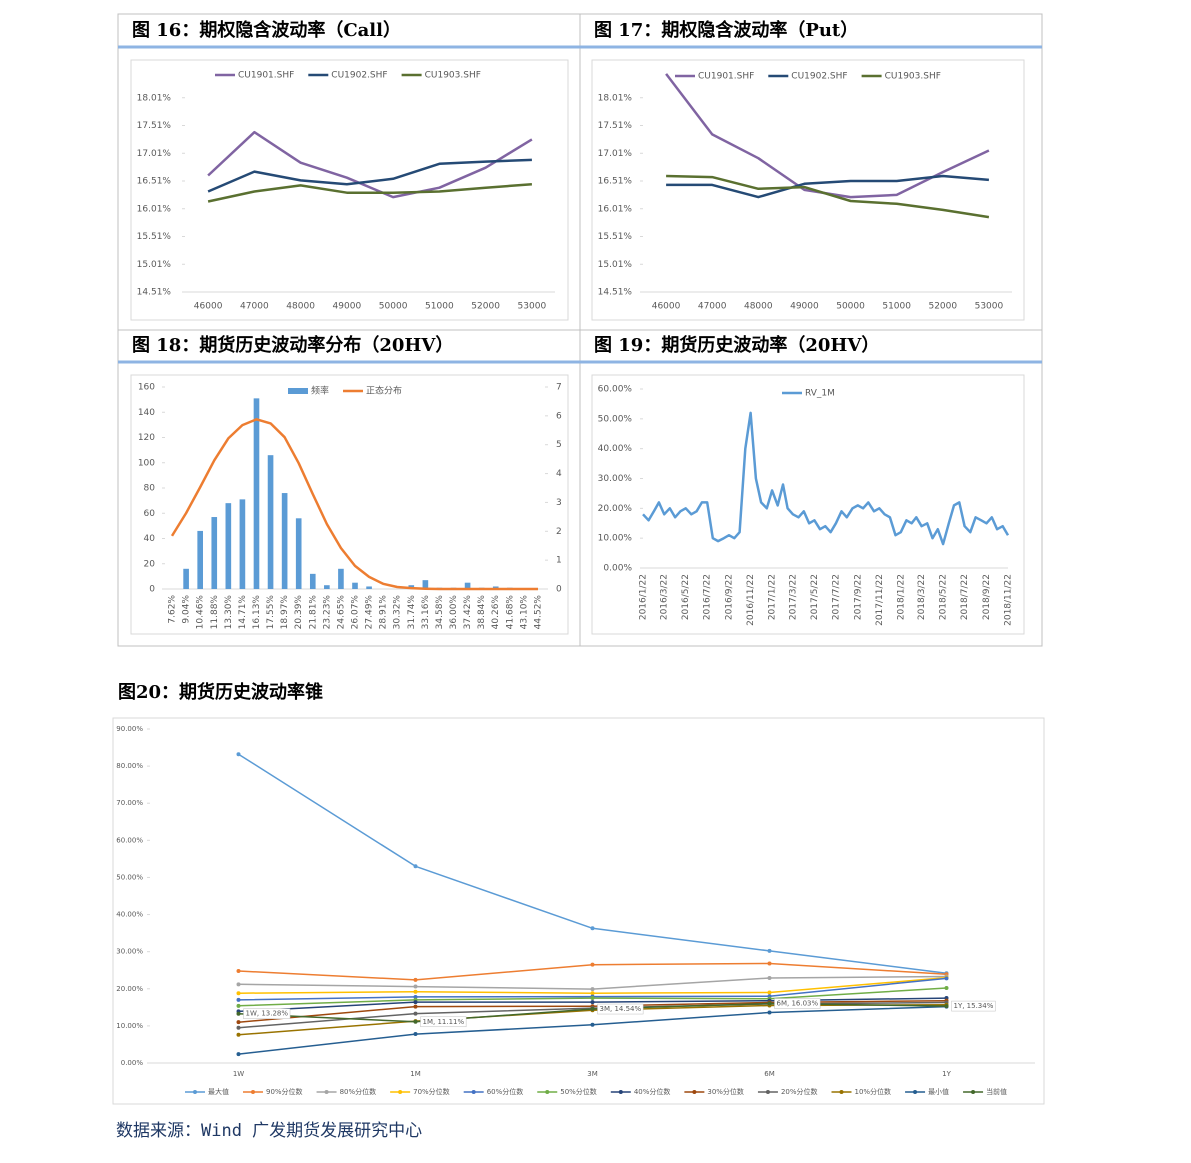 The image size is (1191, 1163). What do you see at coordinates (154, 98) in the screenshot?
I see `y-tick-label: 18.01%` at bounding box center [154, 98].